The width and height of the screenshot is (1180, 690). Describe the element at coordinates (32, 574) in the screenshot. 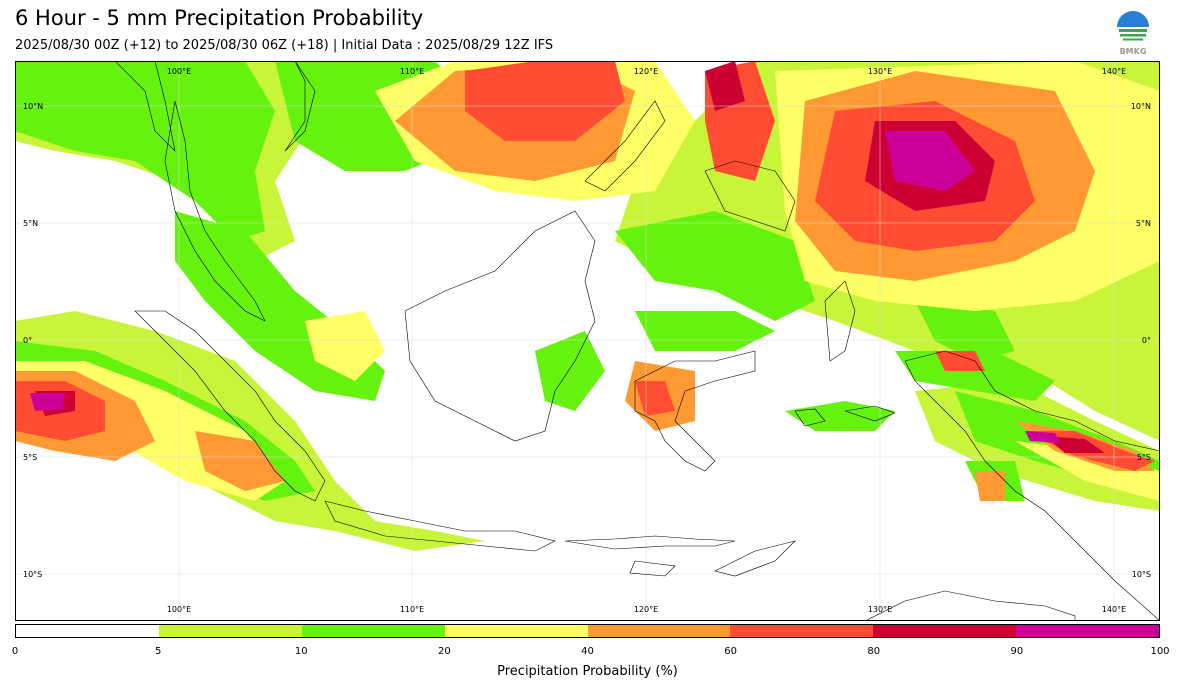

I see `lat-label-left: 10°S` at that location.